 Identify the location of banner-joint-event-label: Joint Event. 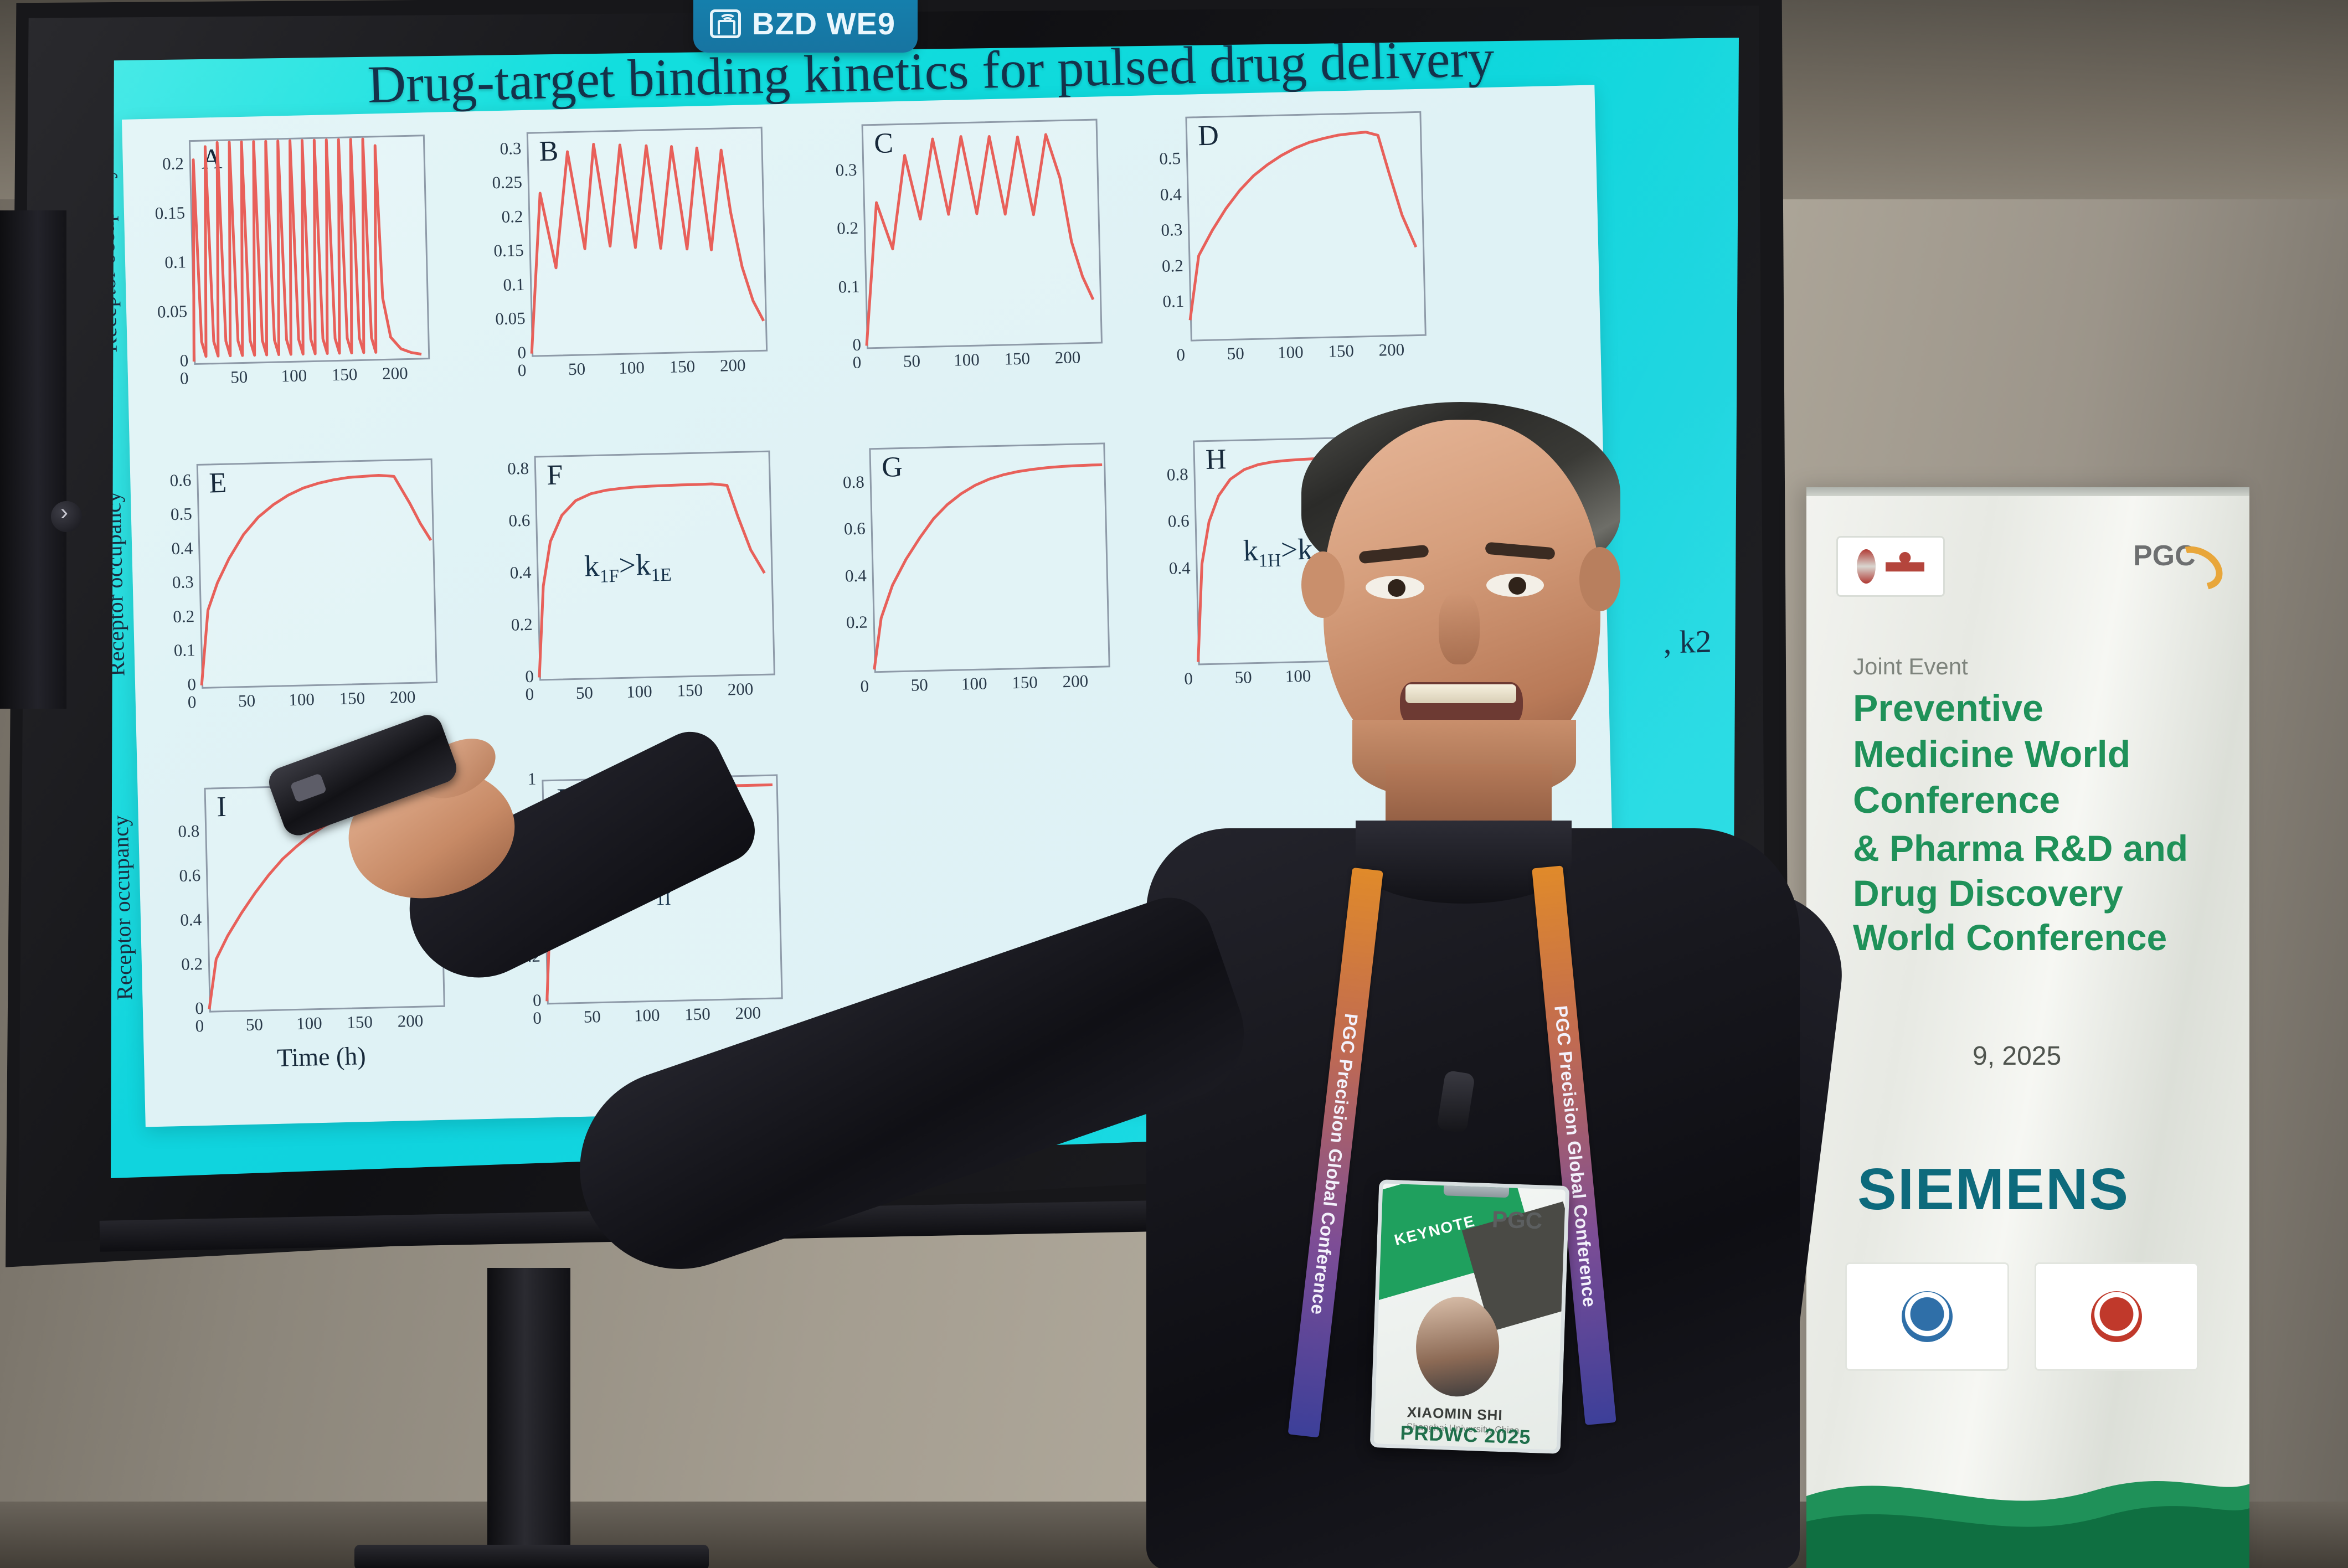
(1911, 666).